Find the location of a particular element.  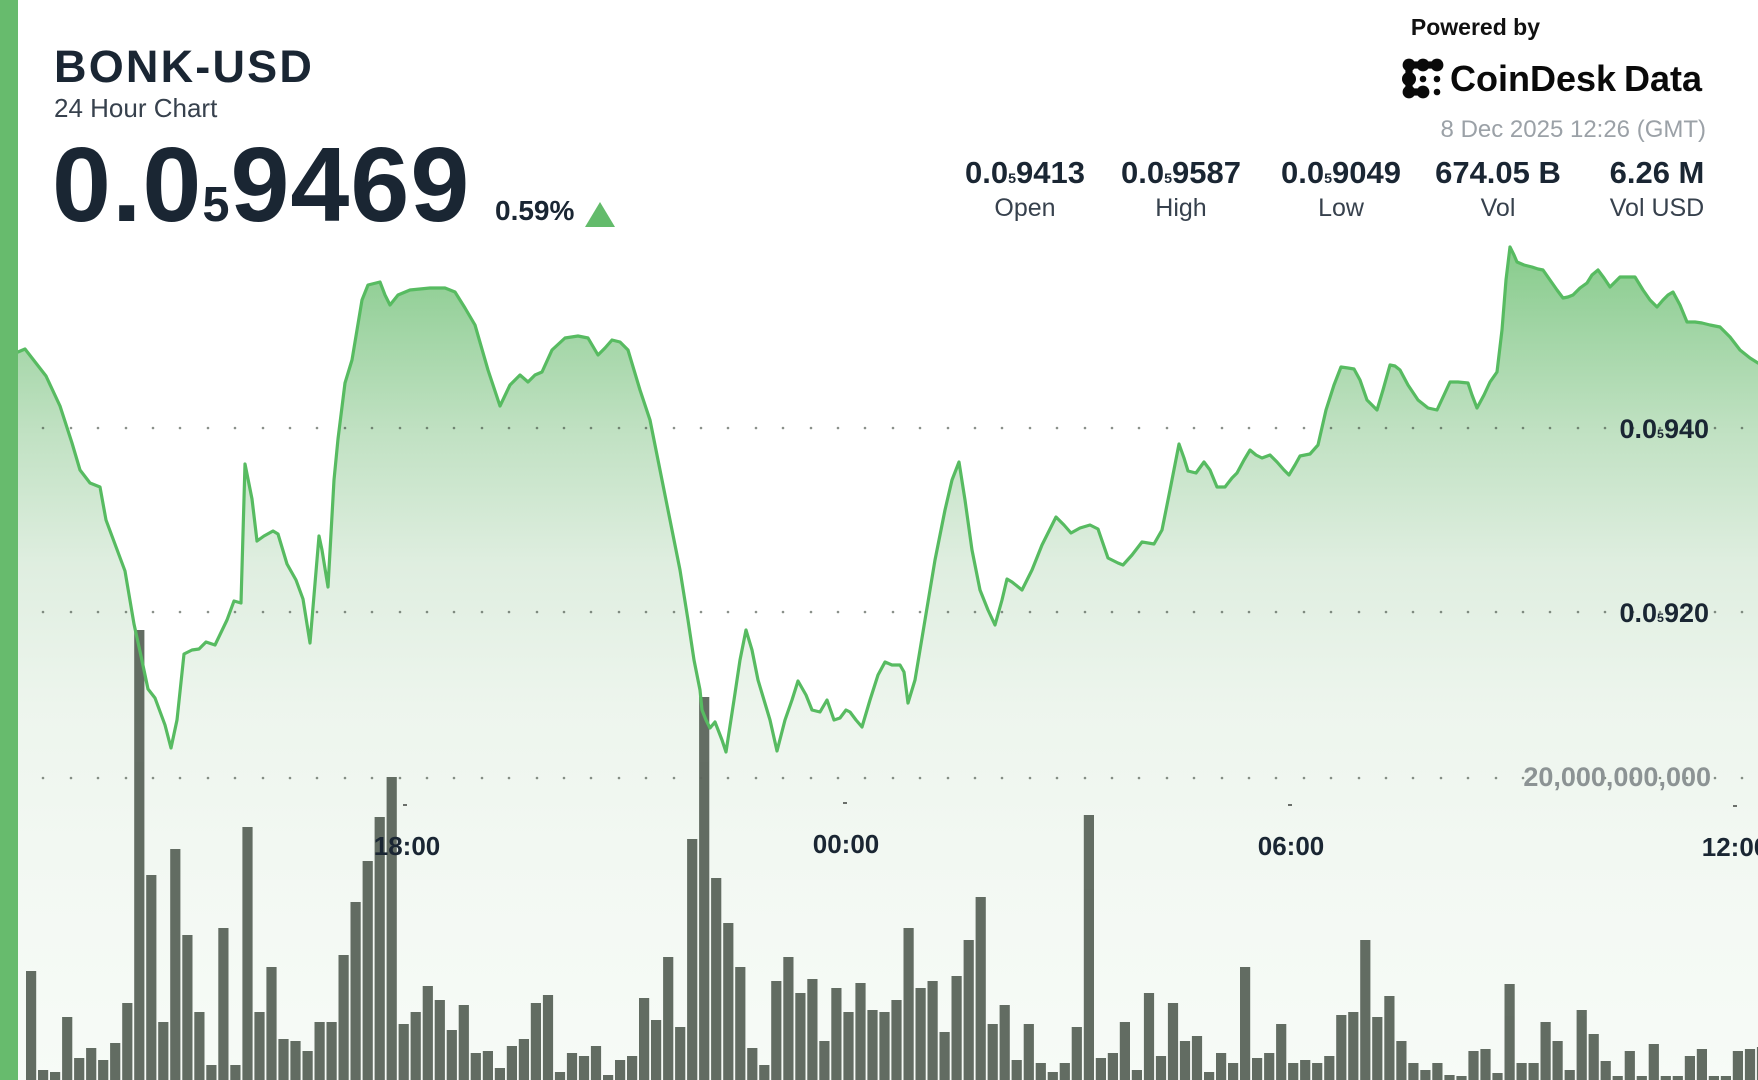

svg-text: Data is located at coordinates (1663, 78).